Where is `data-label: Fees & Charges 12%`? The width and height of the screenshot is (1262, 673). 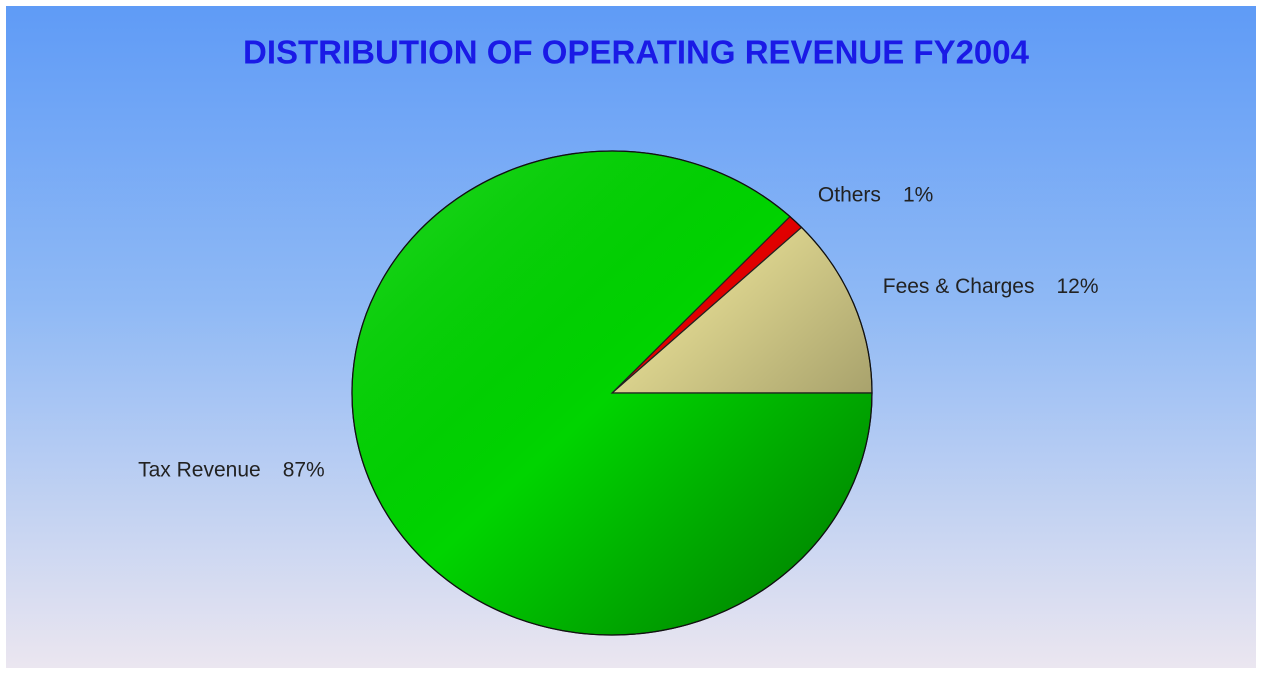
data-label: Fees & Charges 12% is located at coordinates (991, 286).